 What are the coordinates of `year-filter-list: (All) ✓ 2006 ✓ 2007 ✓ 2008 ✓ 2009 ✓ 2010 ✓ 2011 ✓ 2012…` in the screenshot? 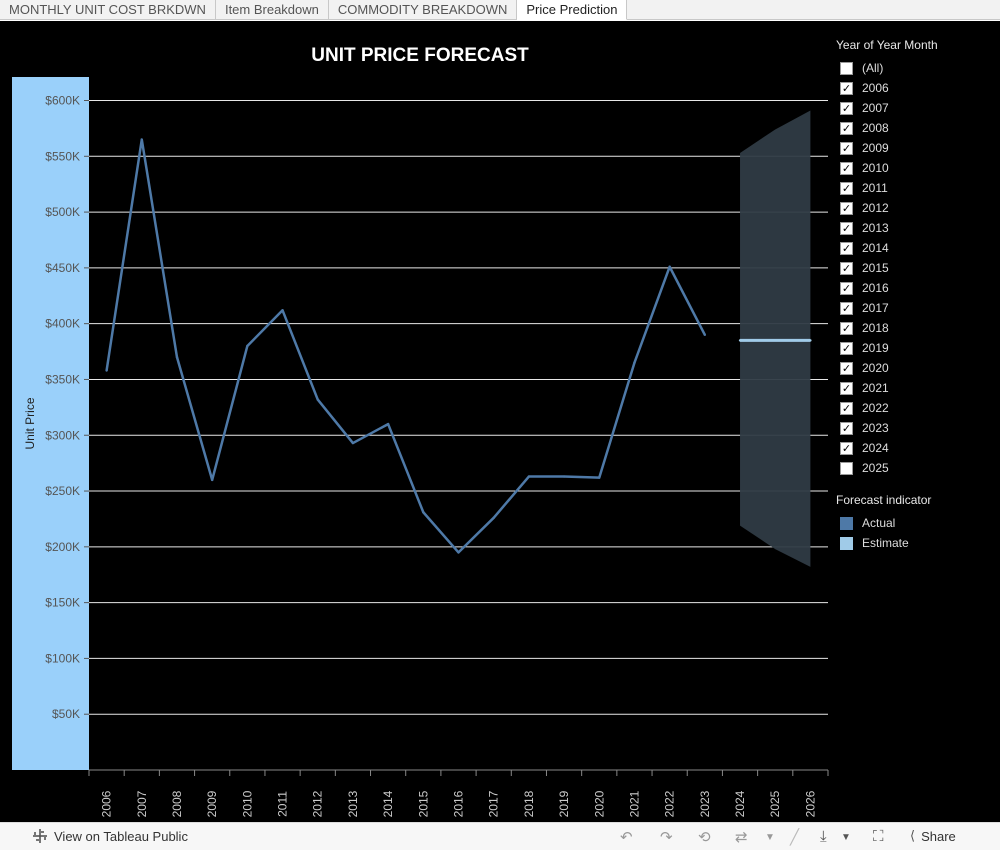 It's located at (916, 268).